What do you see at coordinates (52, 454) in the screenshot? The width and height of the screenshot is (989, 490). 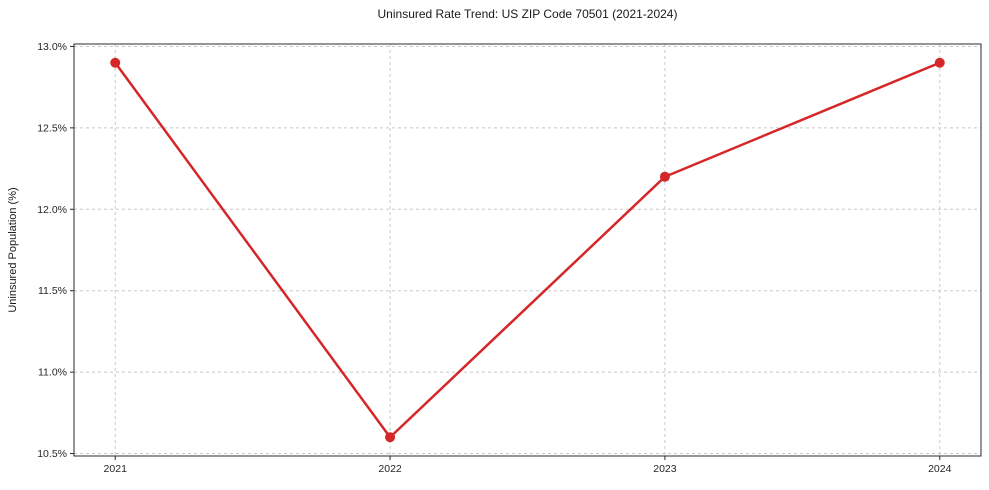 I see `y-tick-label: 10.5%` at bounding box center [52, 454].